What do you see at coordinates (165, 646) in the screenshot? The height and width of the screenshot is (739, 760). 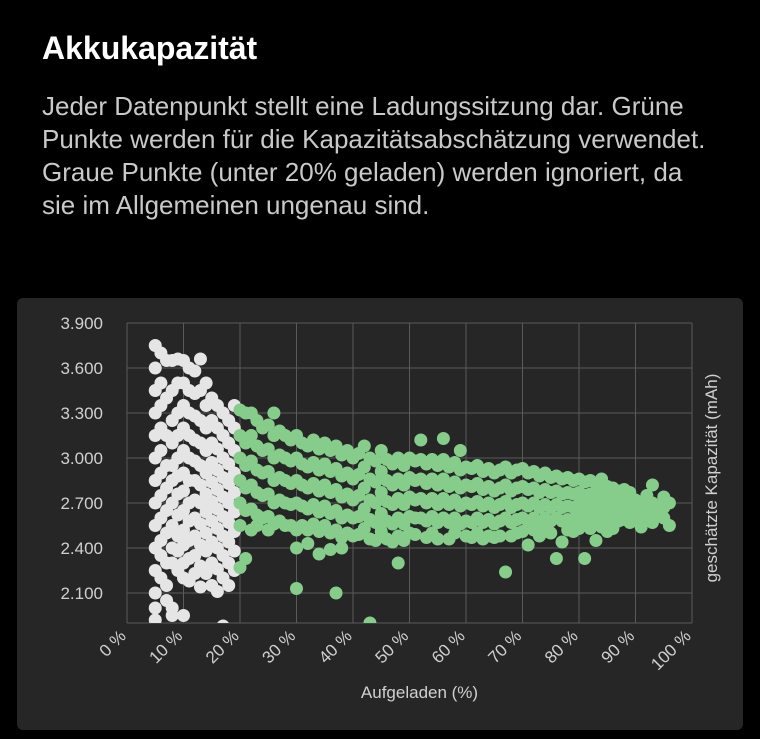 I see `x-tick-label: 10 %` at bounding box center [165, 646].